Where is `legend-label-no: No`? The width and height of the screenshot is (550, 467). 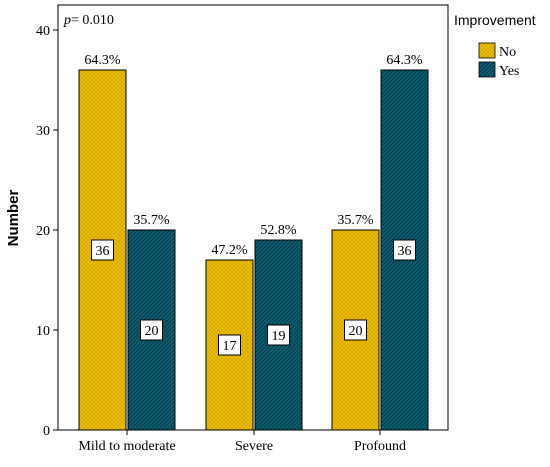 legend-label-no: No is located at coordinates (507, 52).